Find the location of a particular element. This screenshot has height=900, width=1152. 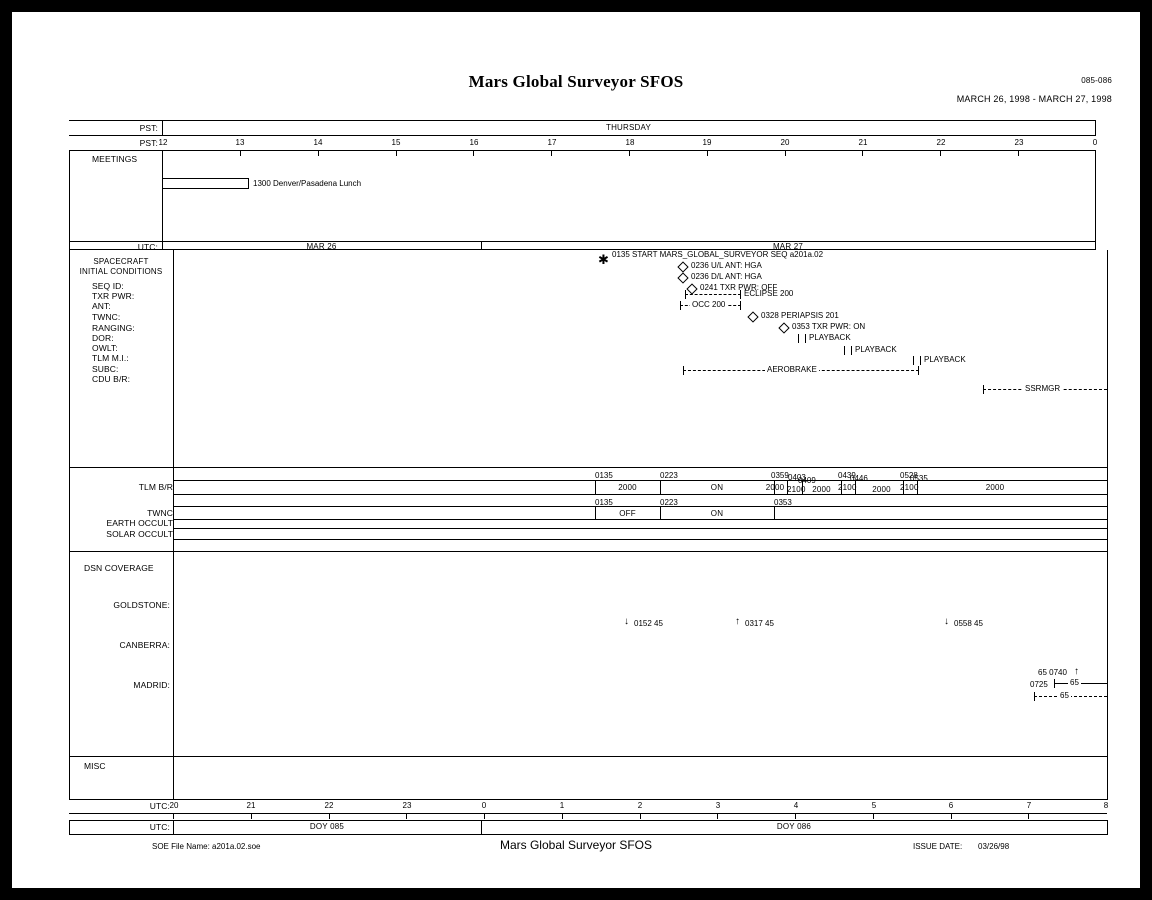

utc-tick-label: 4 is located at coordinates (796, 805).